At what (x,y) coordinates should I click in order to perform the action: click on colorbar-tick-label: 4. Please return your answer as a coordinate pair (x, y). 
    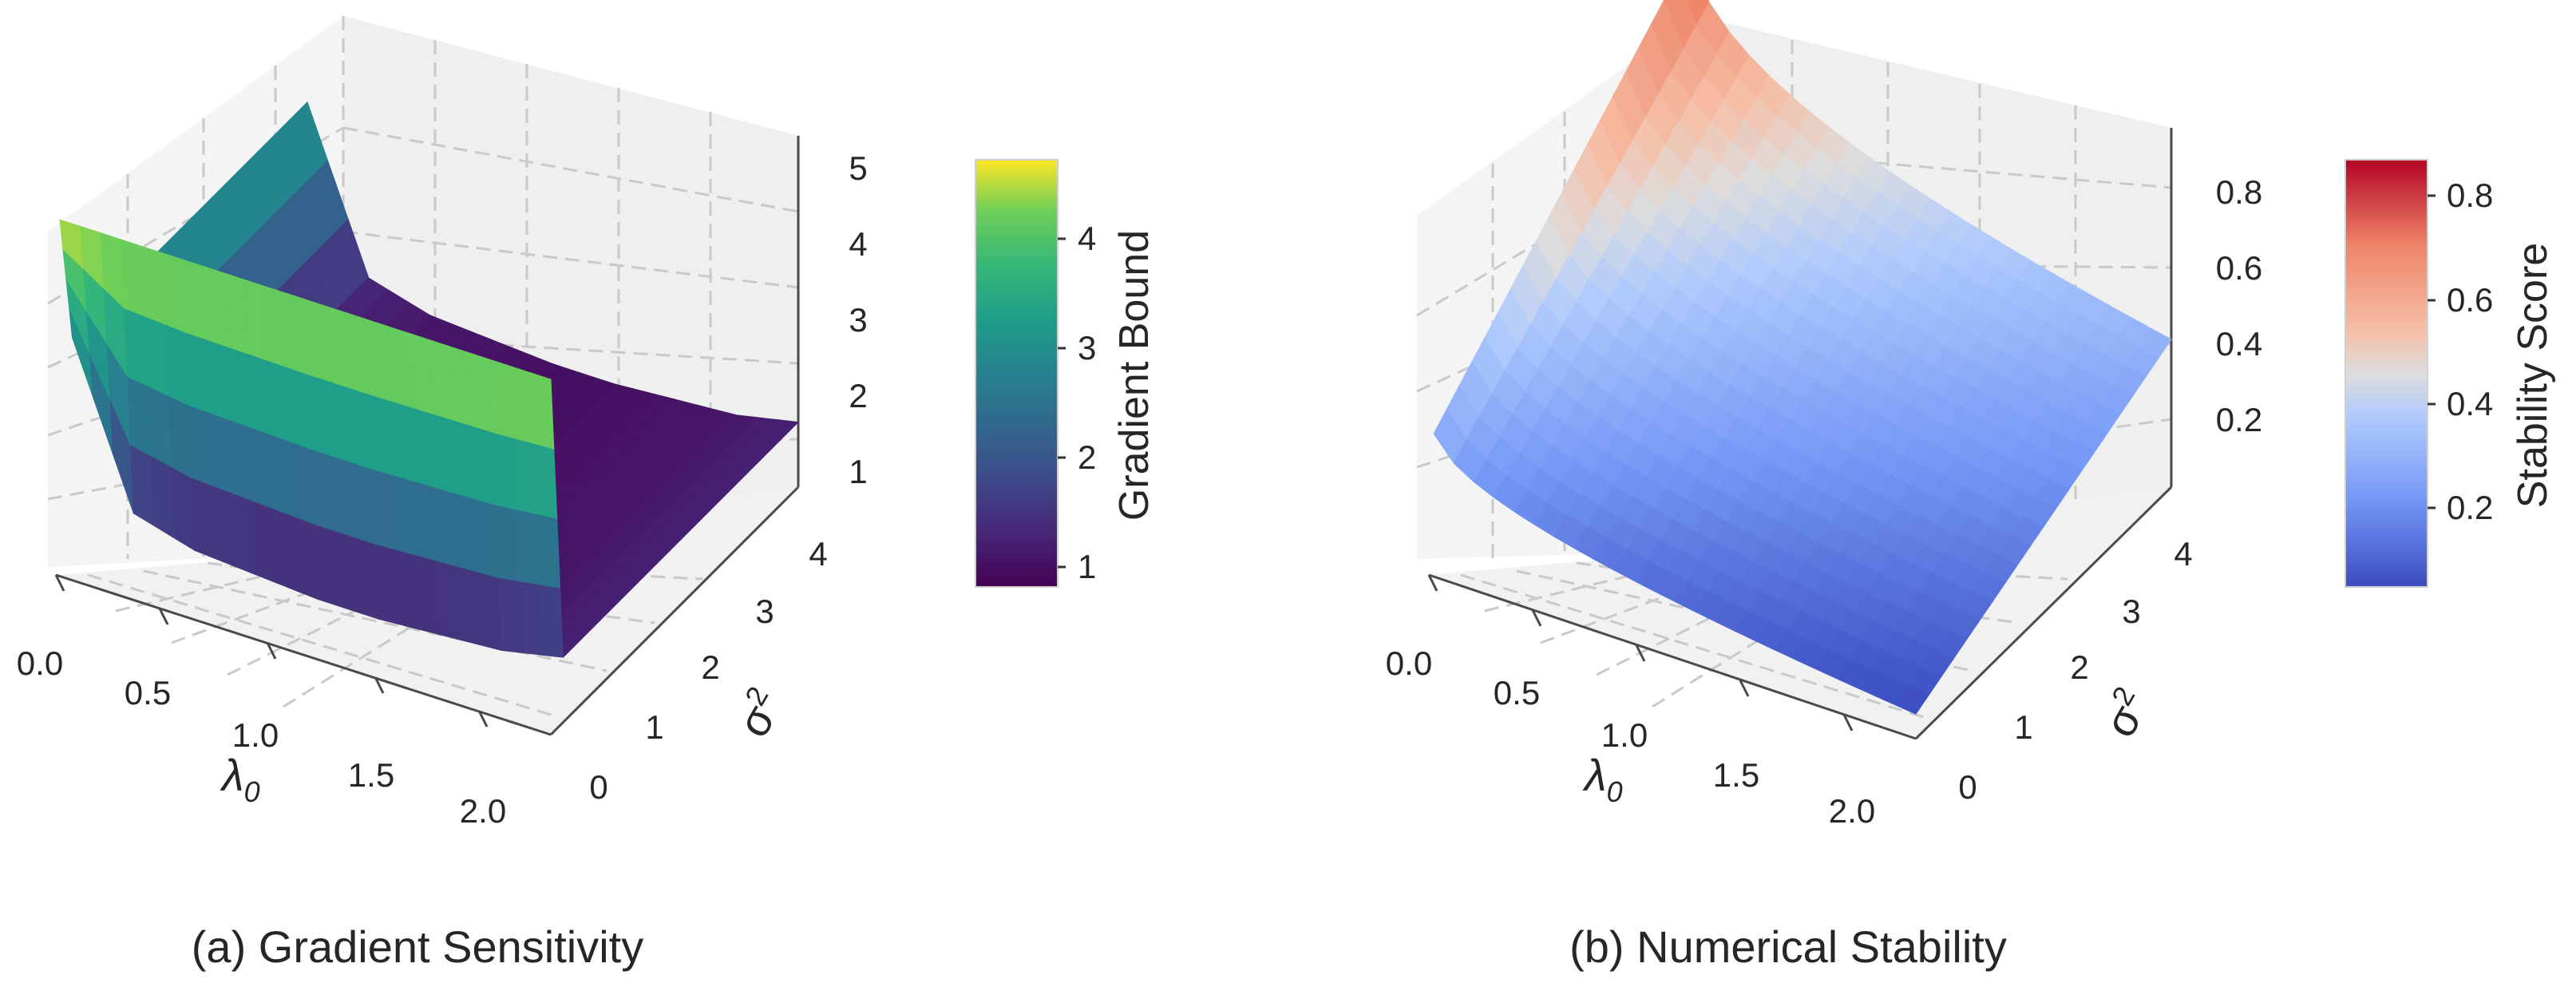
    Looking at the image, I should click on (1087, 238).